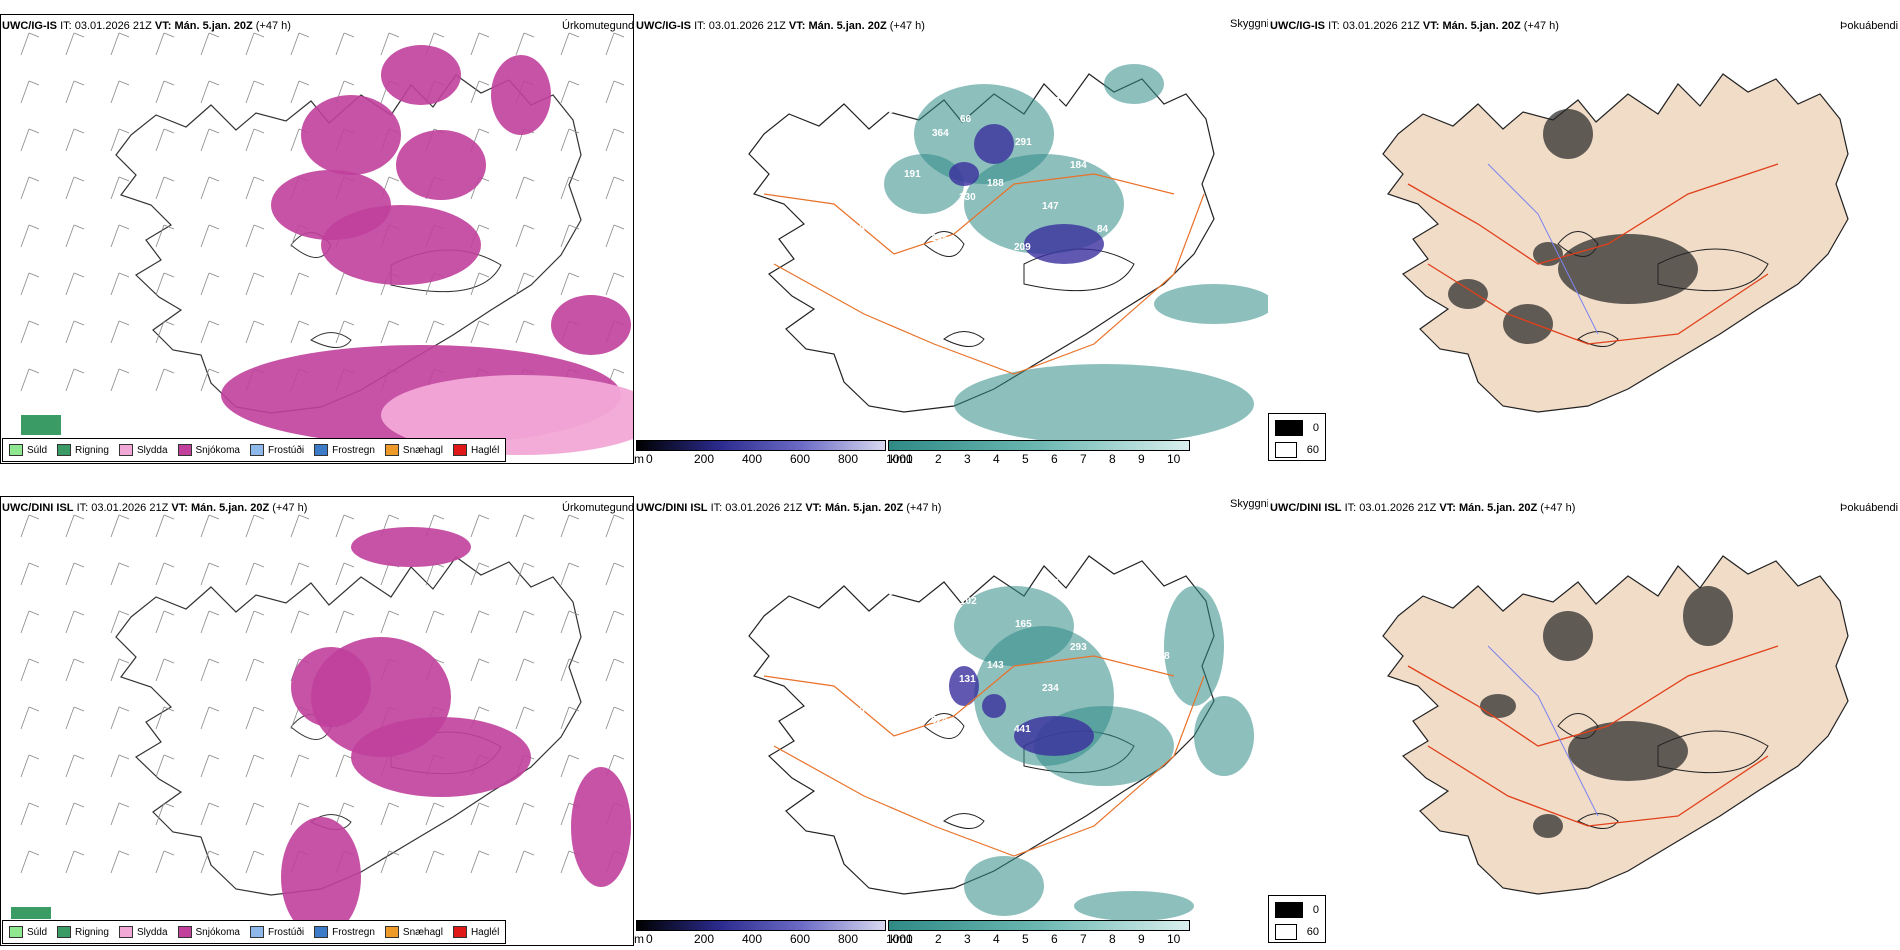  Describe the element at coordinates (217, 450) in the screenshot. I see `legend-label: Snjókoma` at that location.